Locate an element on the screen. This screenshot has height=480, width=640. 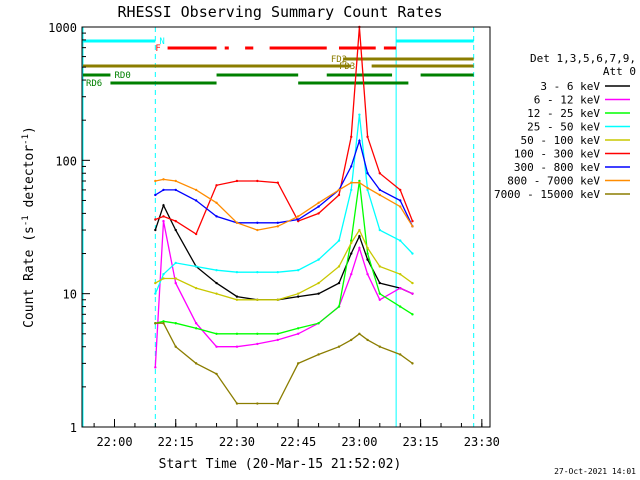
x-tick-label: 23:00 is located at coordinates (359, 442).